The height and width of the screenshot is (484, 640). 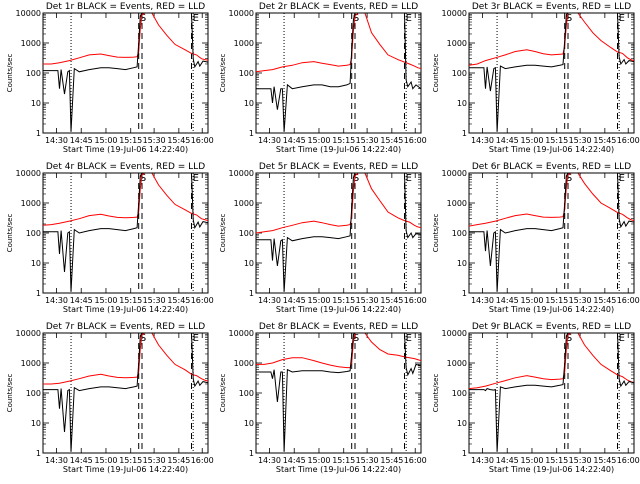 What do you see at coordinates (125, 7) in the screenshot?
I see `chart-title: Det 1r BLACK = Events, RED = LLD` at bounding box center [125, 7].